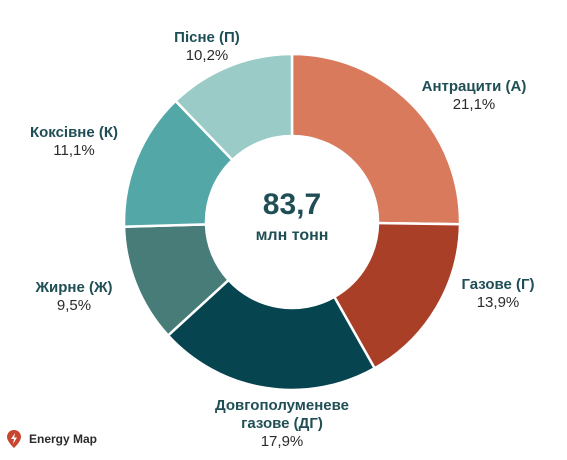 The image size is (567, 460). I want to click on slice-value-label: 13,9%, so click(498, 302).